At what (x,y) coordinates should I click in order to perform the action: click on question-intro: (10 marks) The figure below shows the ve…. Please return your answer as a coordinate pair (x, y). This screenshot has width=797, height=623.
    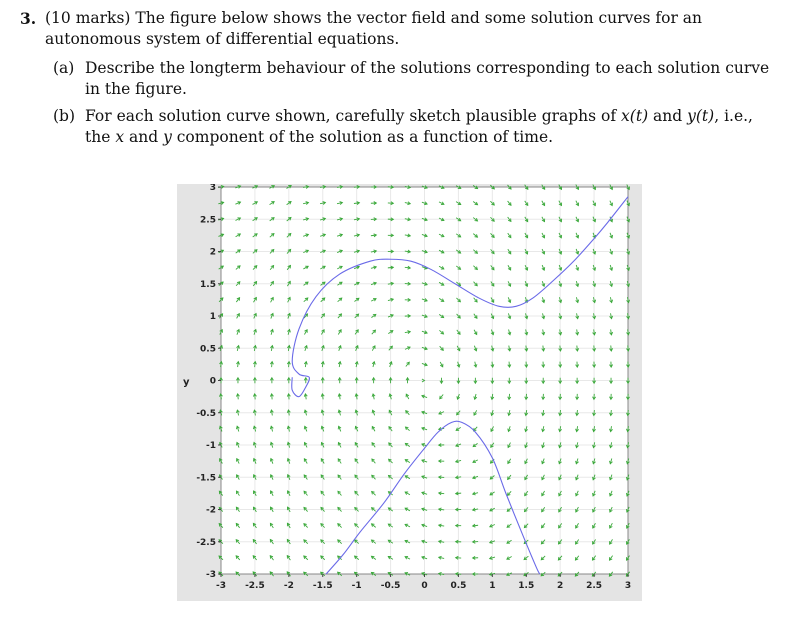
    Looking at the image, I should click on (412, 29).